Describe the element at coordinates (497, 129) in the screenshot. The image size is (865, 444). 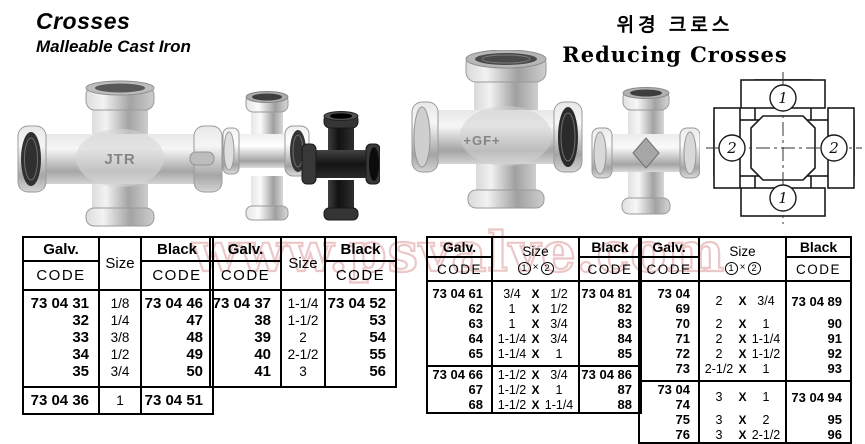
I see `reducing-cross-galvanized-large-icon: +GF+` at that location.